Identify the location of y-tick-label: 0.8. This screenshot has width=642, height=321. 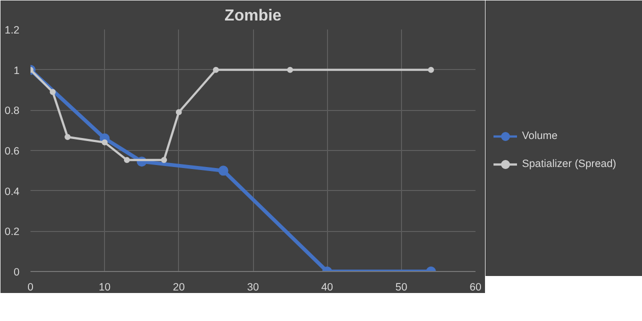
(12, 111).